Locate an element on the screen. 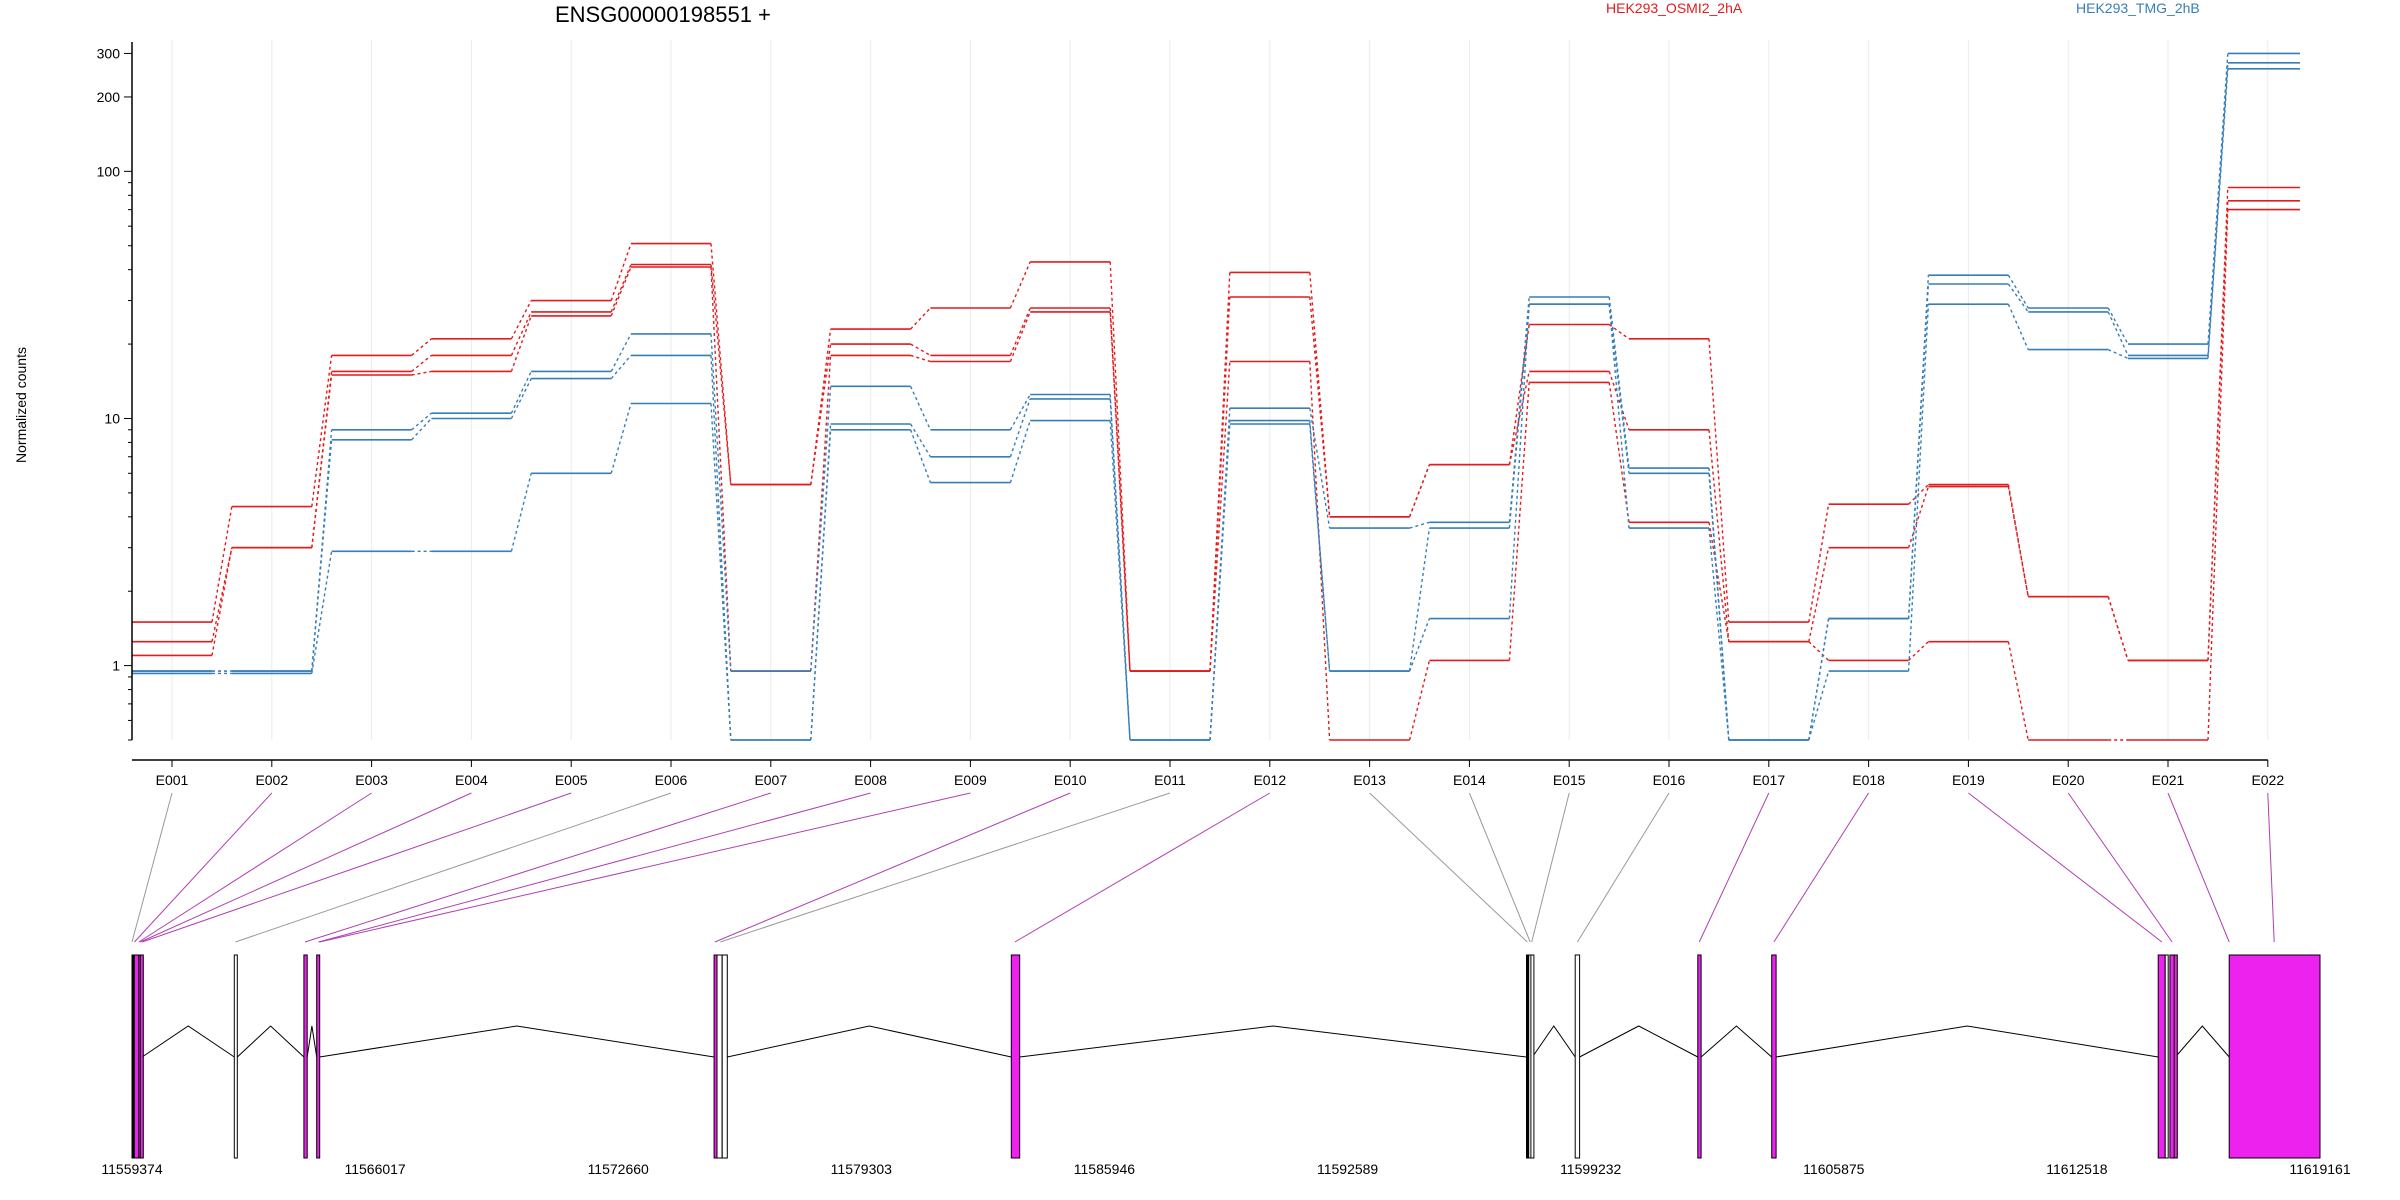  exon-label: E017 is located at coordinates (1768, 780).